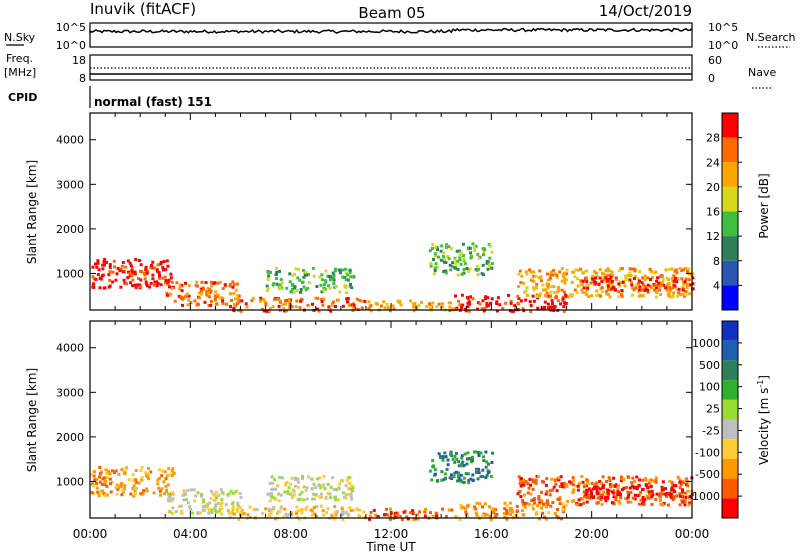  What do you see at coordinates (706, 343) in the screenshot?
I see `colorbar-tick-label: 1000` at bounding box center [706, 343].